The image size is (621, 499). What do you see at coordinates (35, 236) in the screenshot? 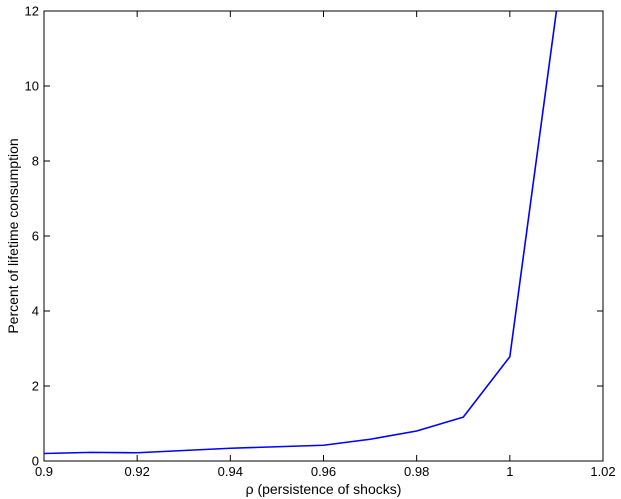
I see `y-tick-label: 6` at bounding box center [35, 236].